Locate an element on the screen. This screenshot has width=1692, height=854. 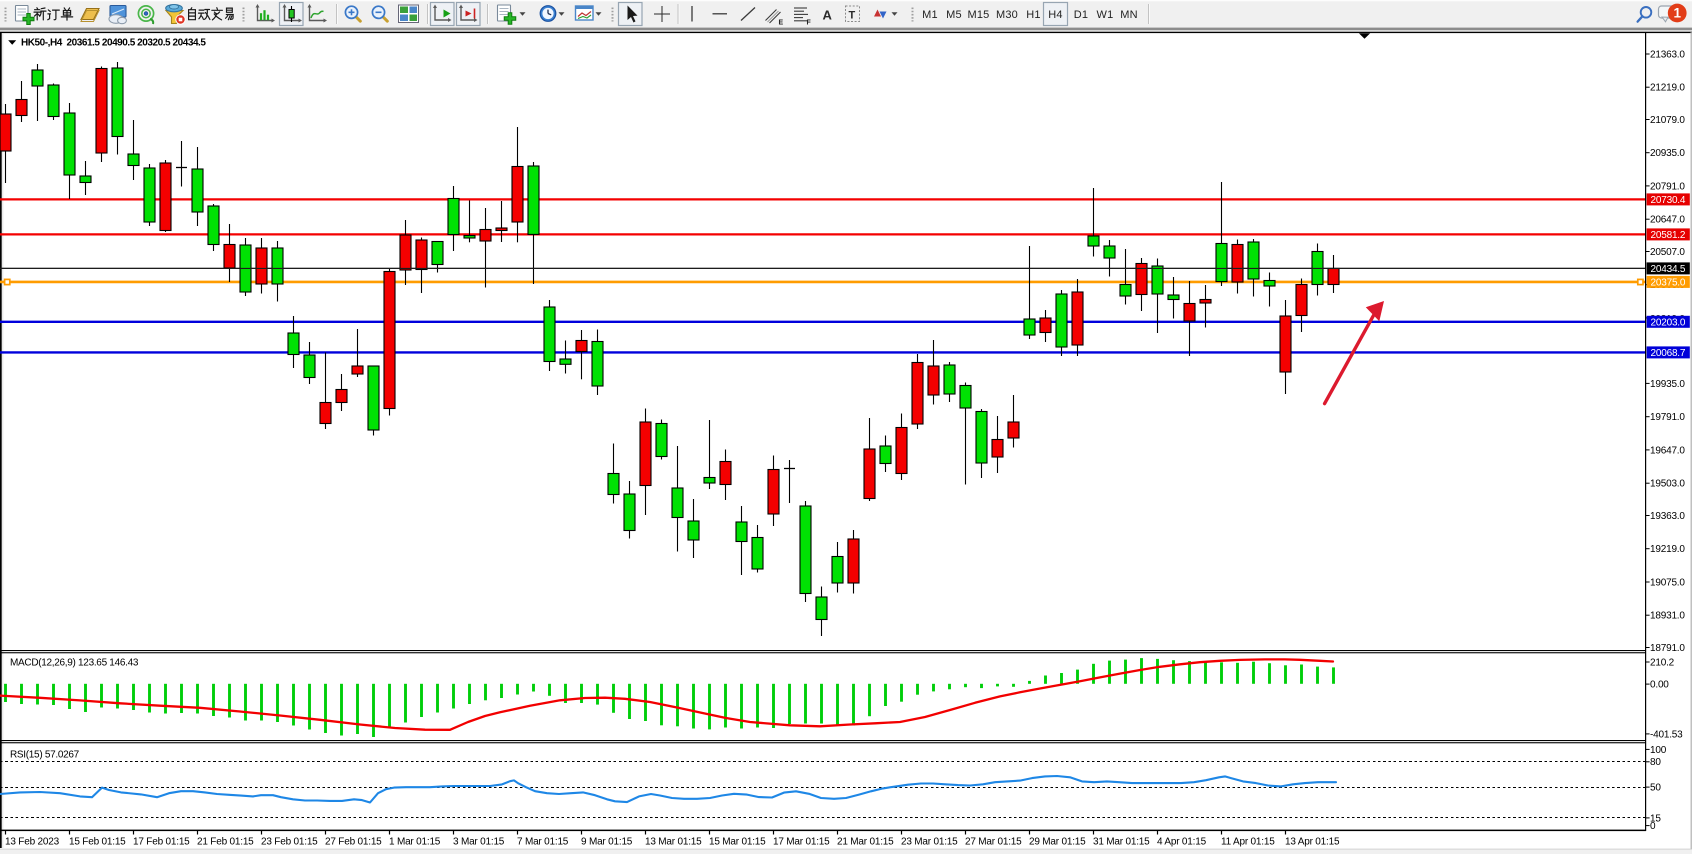
svg-text: 19647.0 is located at coordinates (1667, 450).